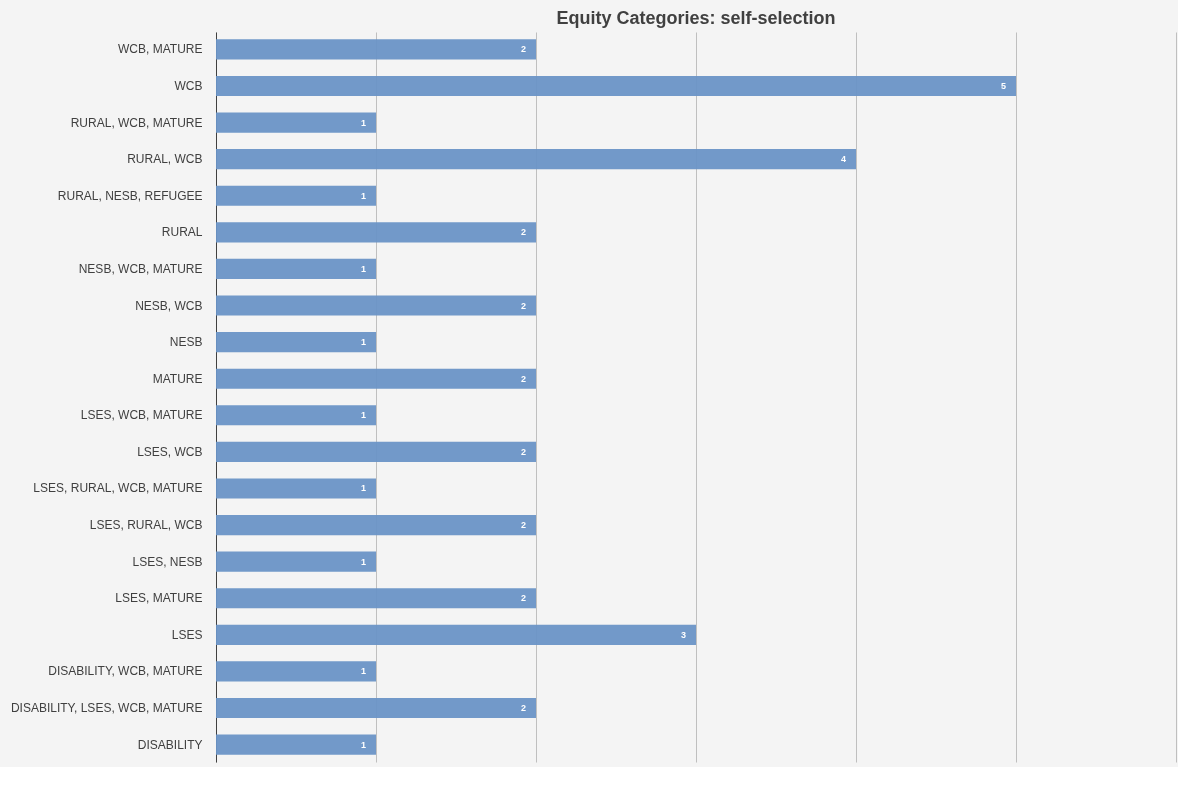 The height and width of the screenshot is (807, 1200). I want to click on y-tick-label: LSES, so click(187, 634).